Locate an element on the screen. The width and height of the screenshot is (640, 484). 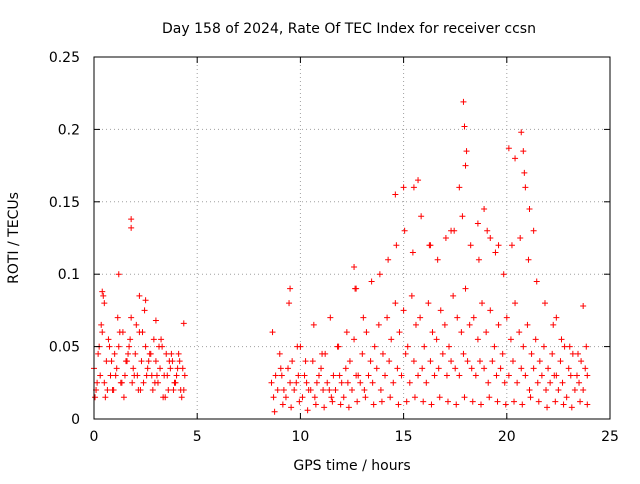
x-tick-label: 5 is located at coordinates (197, 437).